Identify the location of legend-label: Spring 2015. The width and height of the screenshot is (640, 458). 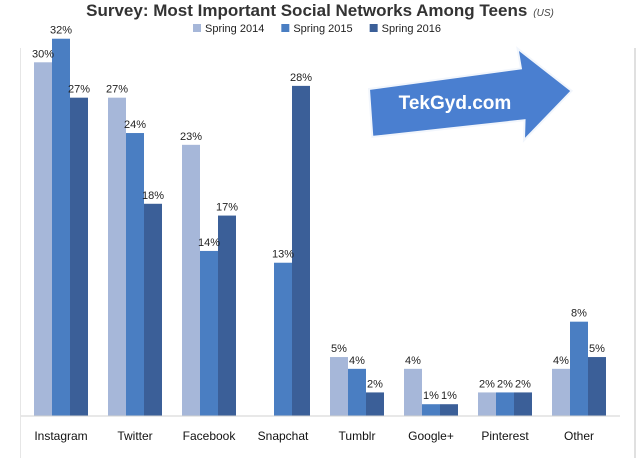
(322, 29).